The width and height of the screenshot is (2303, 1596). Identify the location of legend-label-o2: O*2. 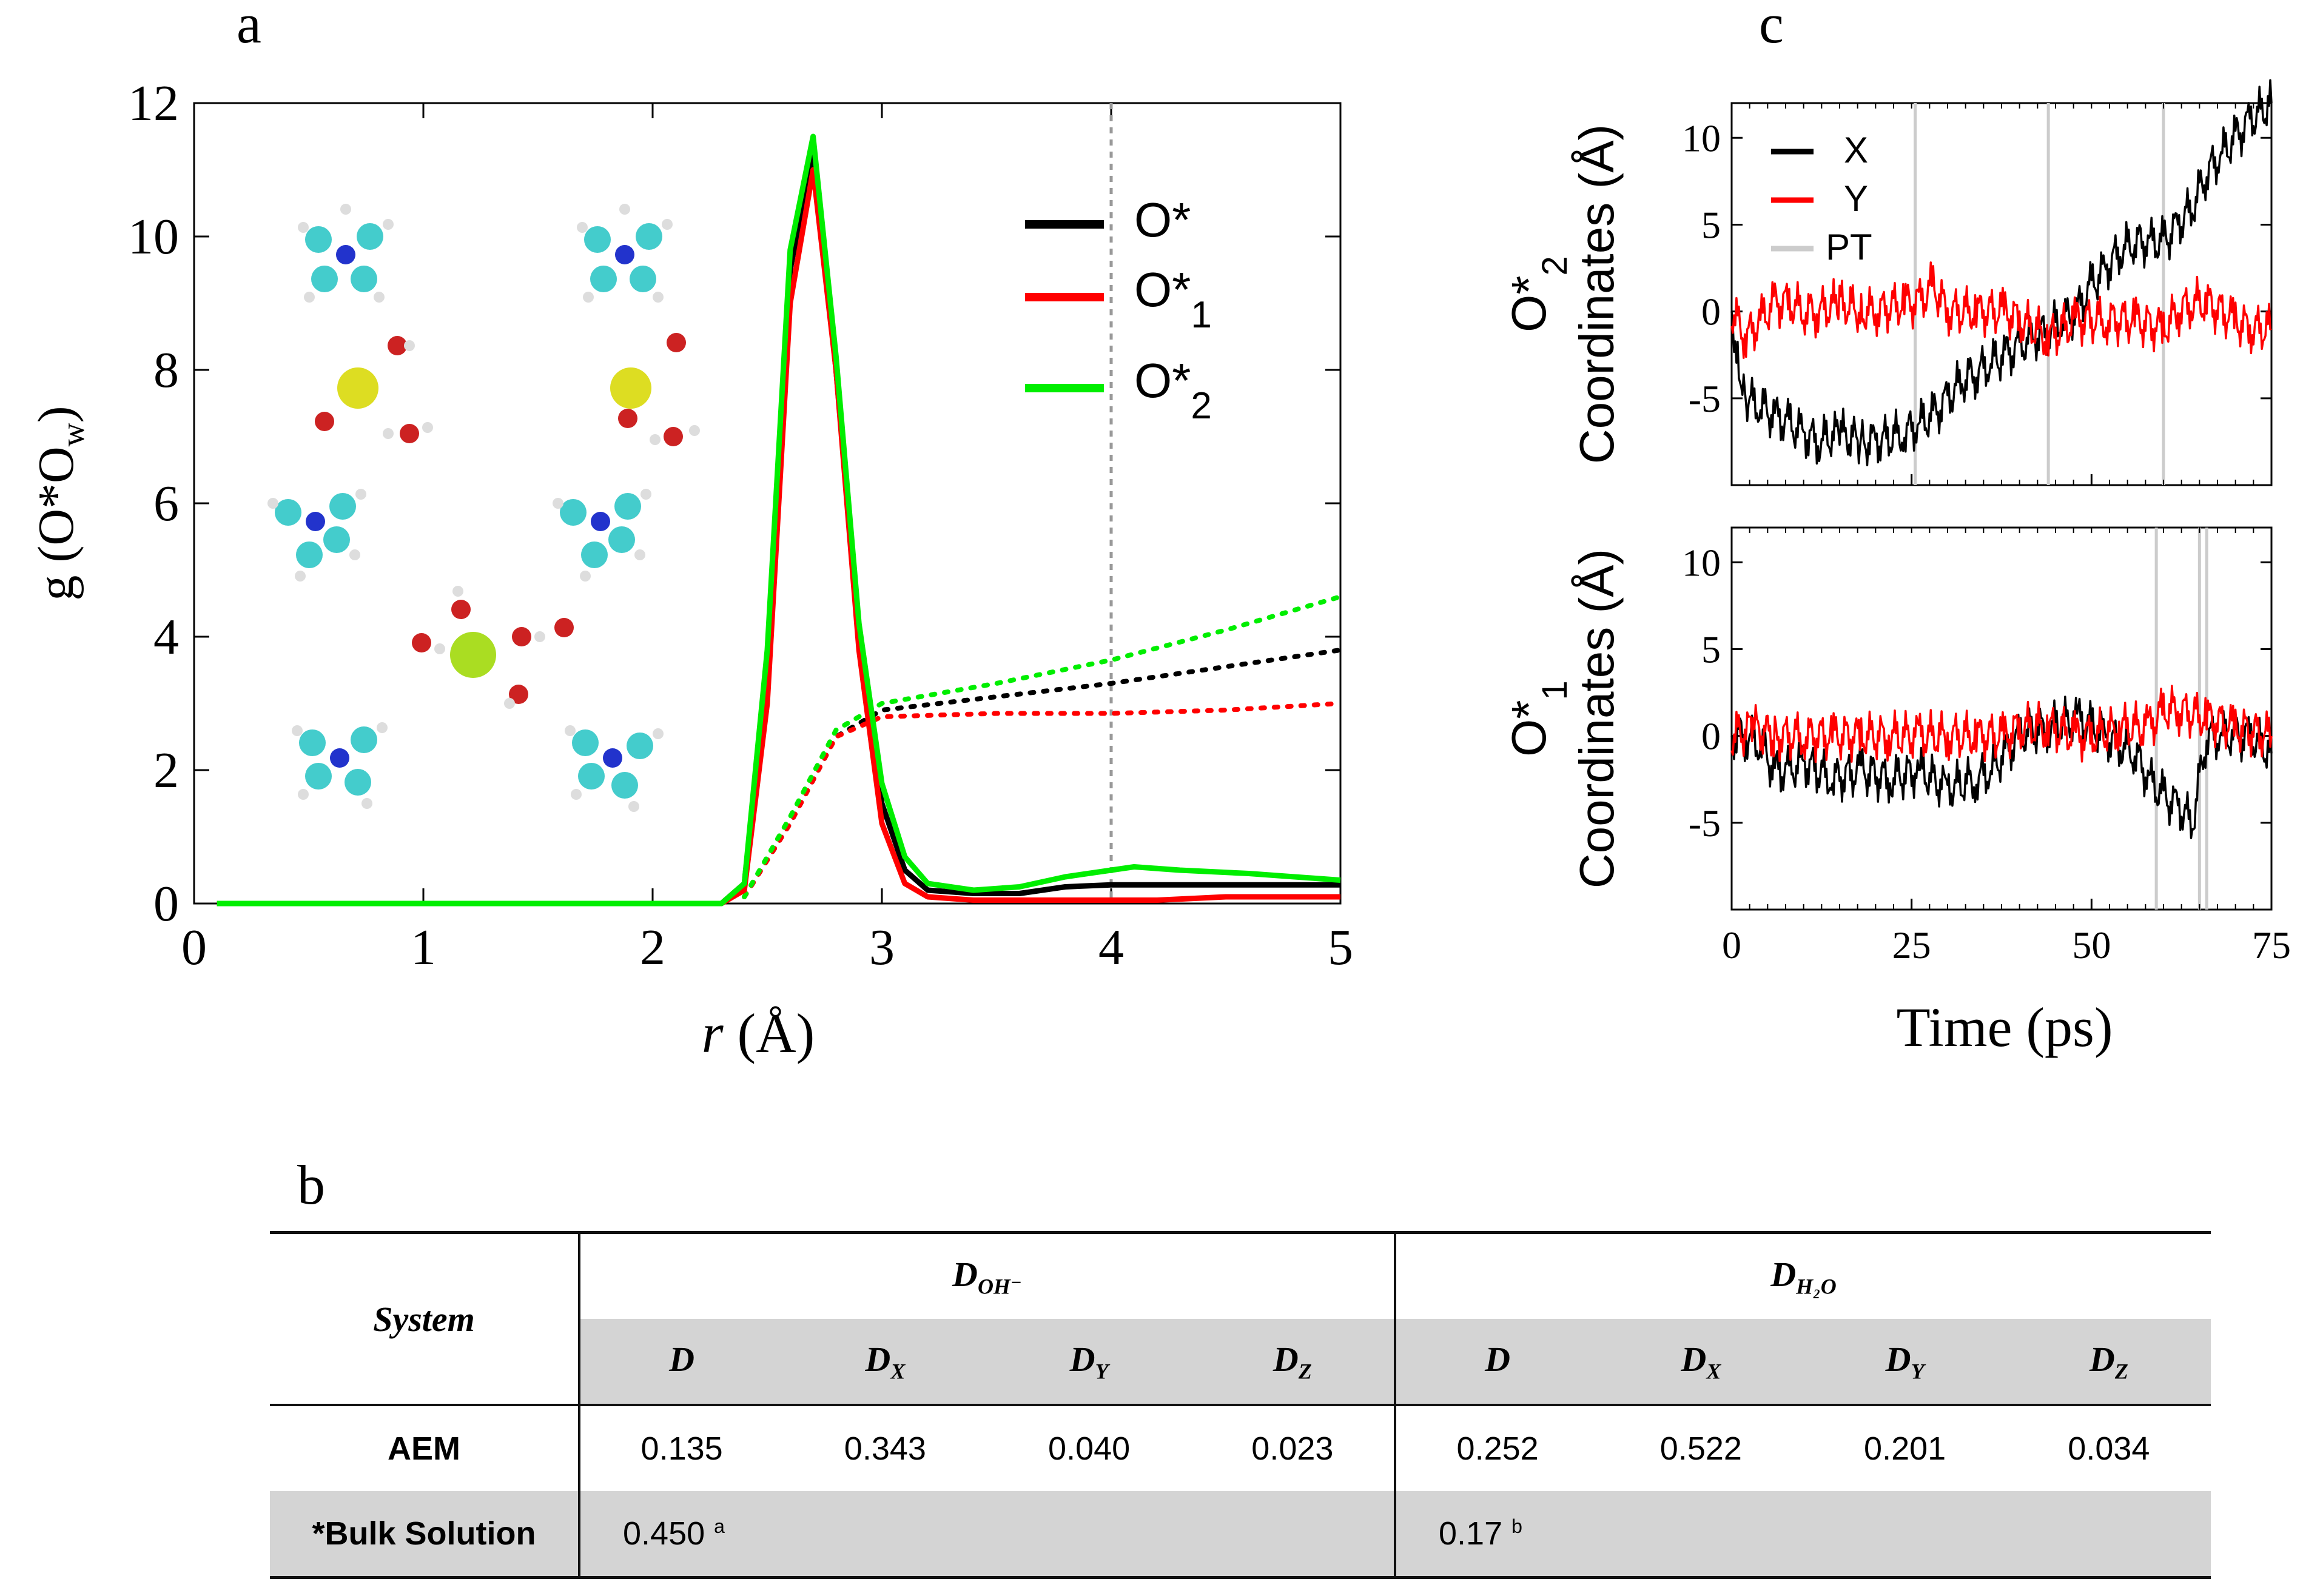
(1173, 391).